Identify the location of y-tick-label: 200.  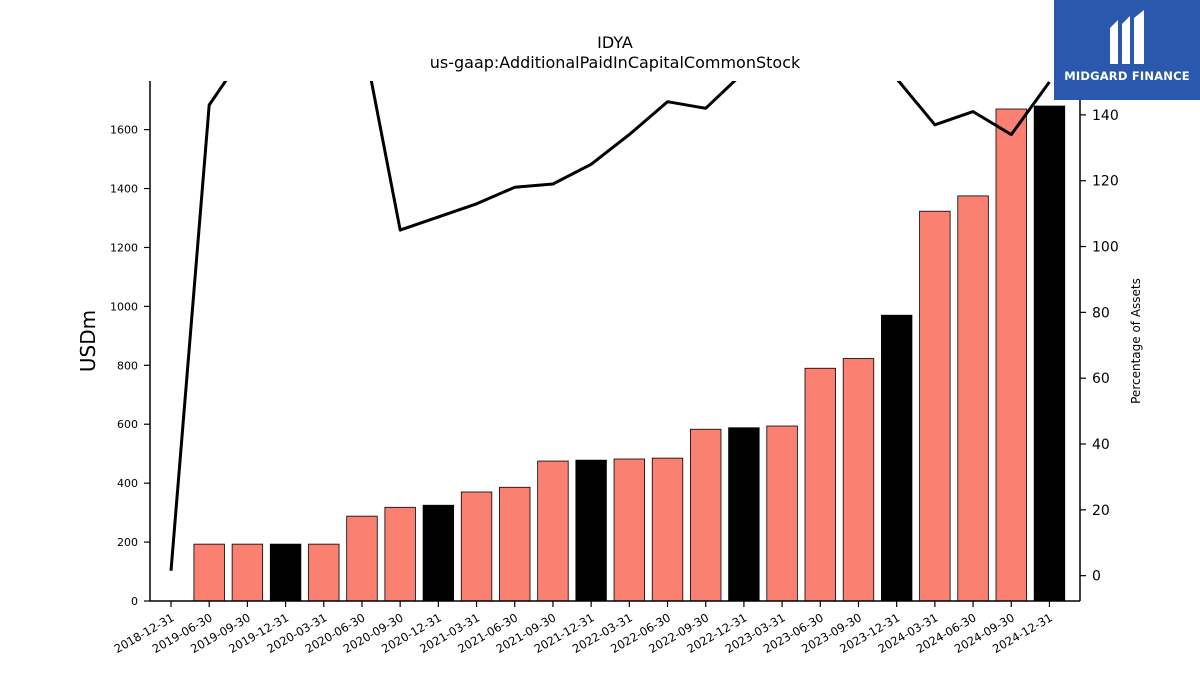
(127, 542).